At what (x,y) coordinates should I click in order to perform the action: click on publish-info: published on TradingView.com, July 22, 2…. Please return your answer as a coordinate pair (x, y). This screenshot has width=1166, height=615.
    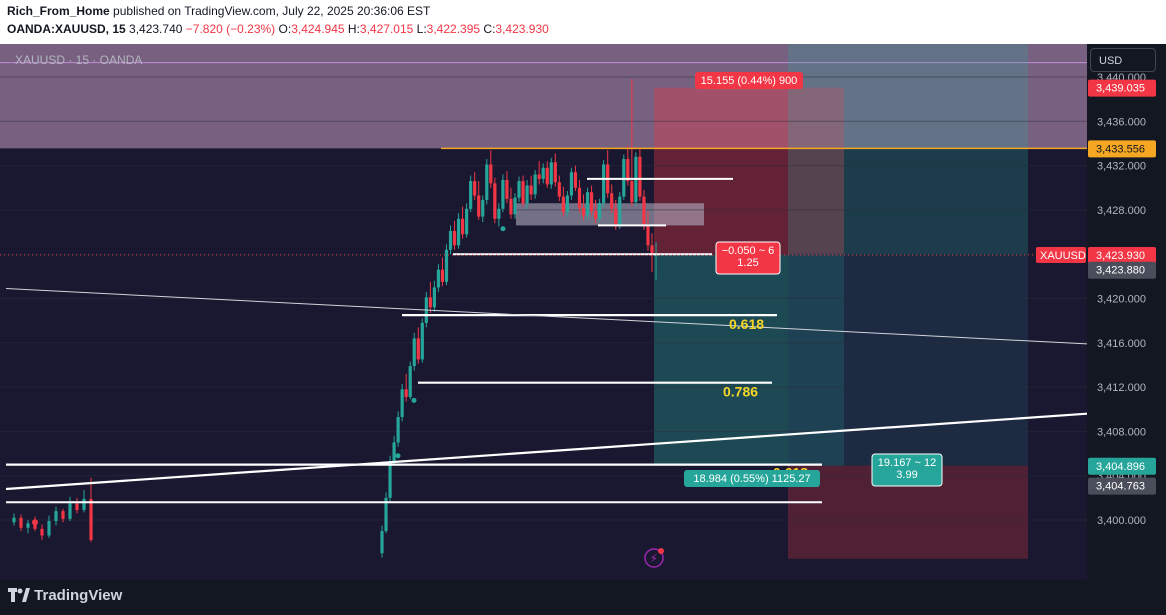
    Looking at the image, I should click on (272, 11).